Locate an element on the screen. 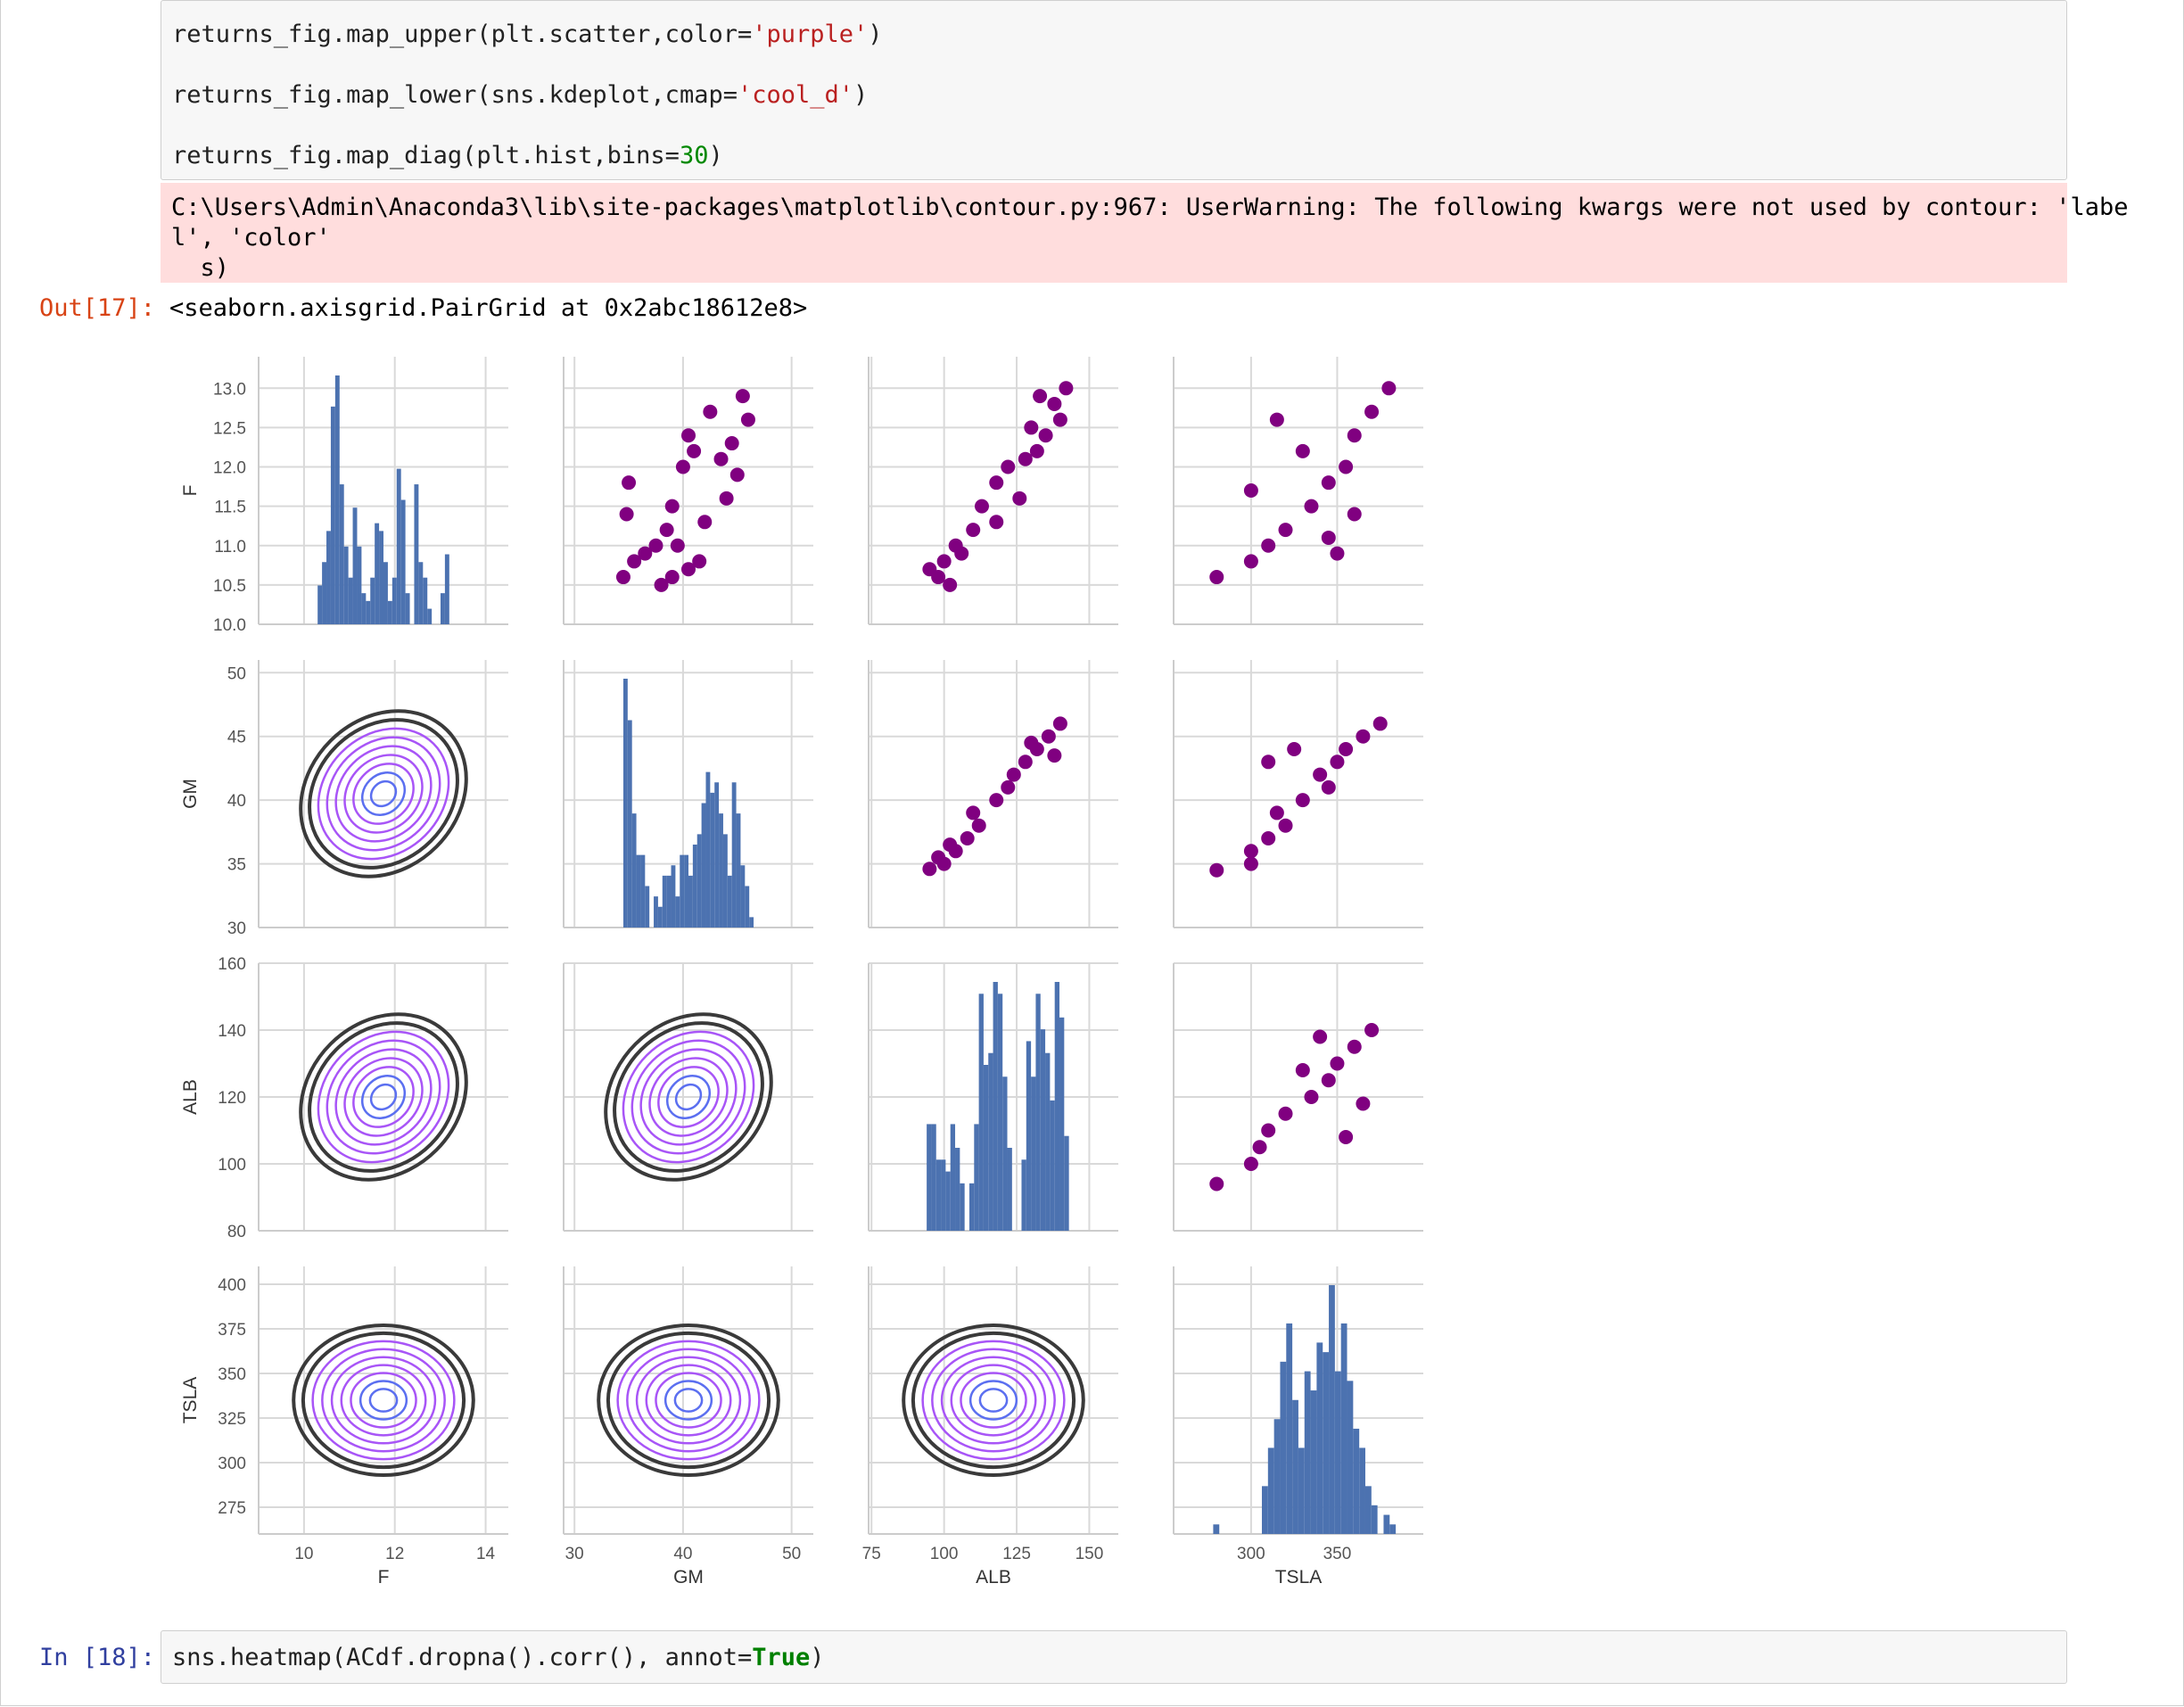 This screenshot has height=1707, width=2184. ylabel-F: F is located at coordinates (190, 491).